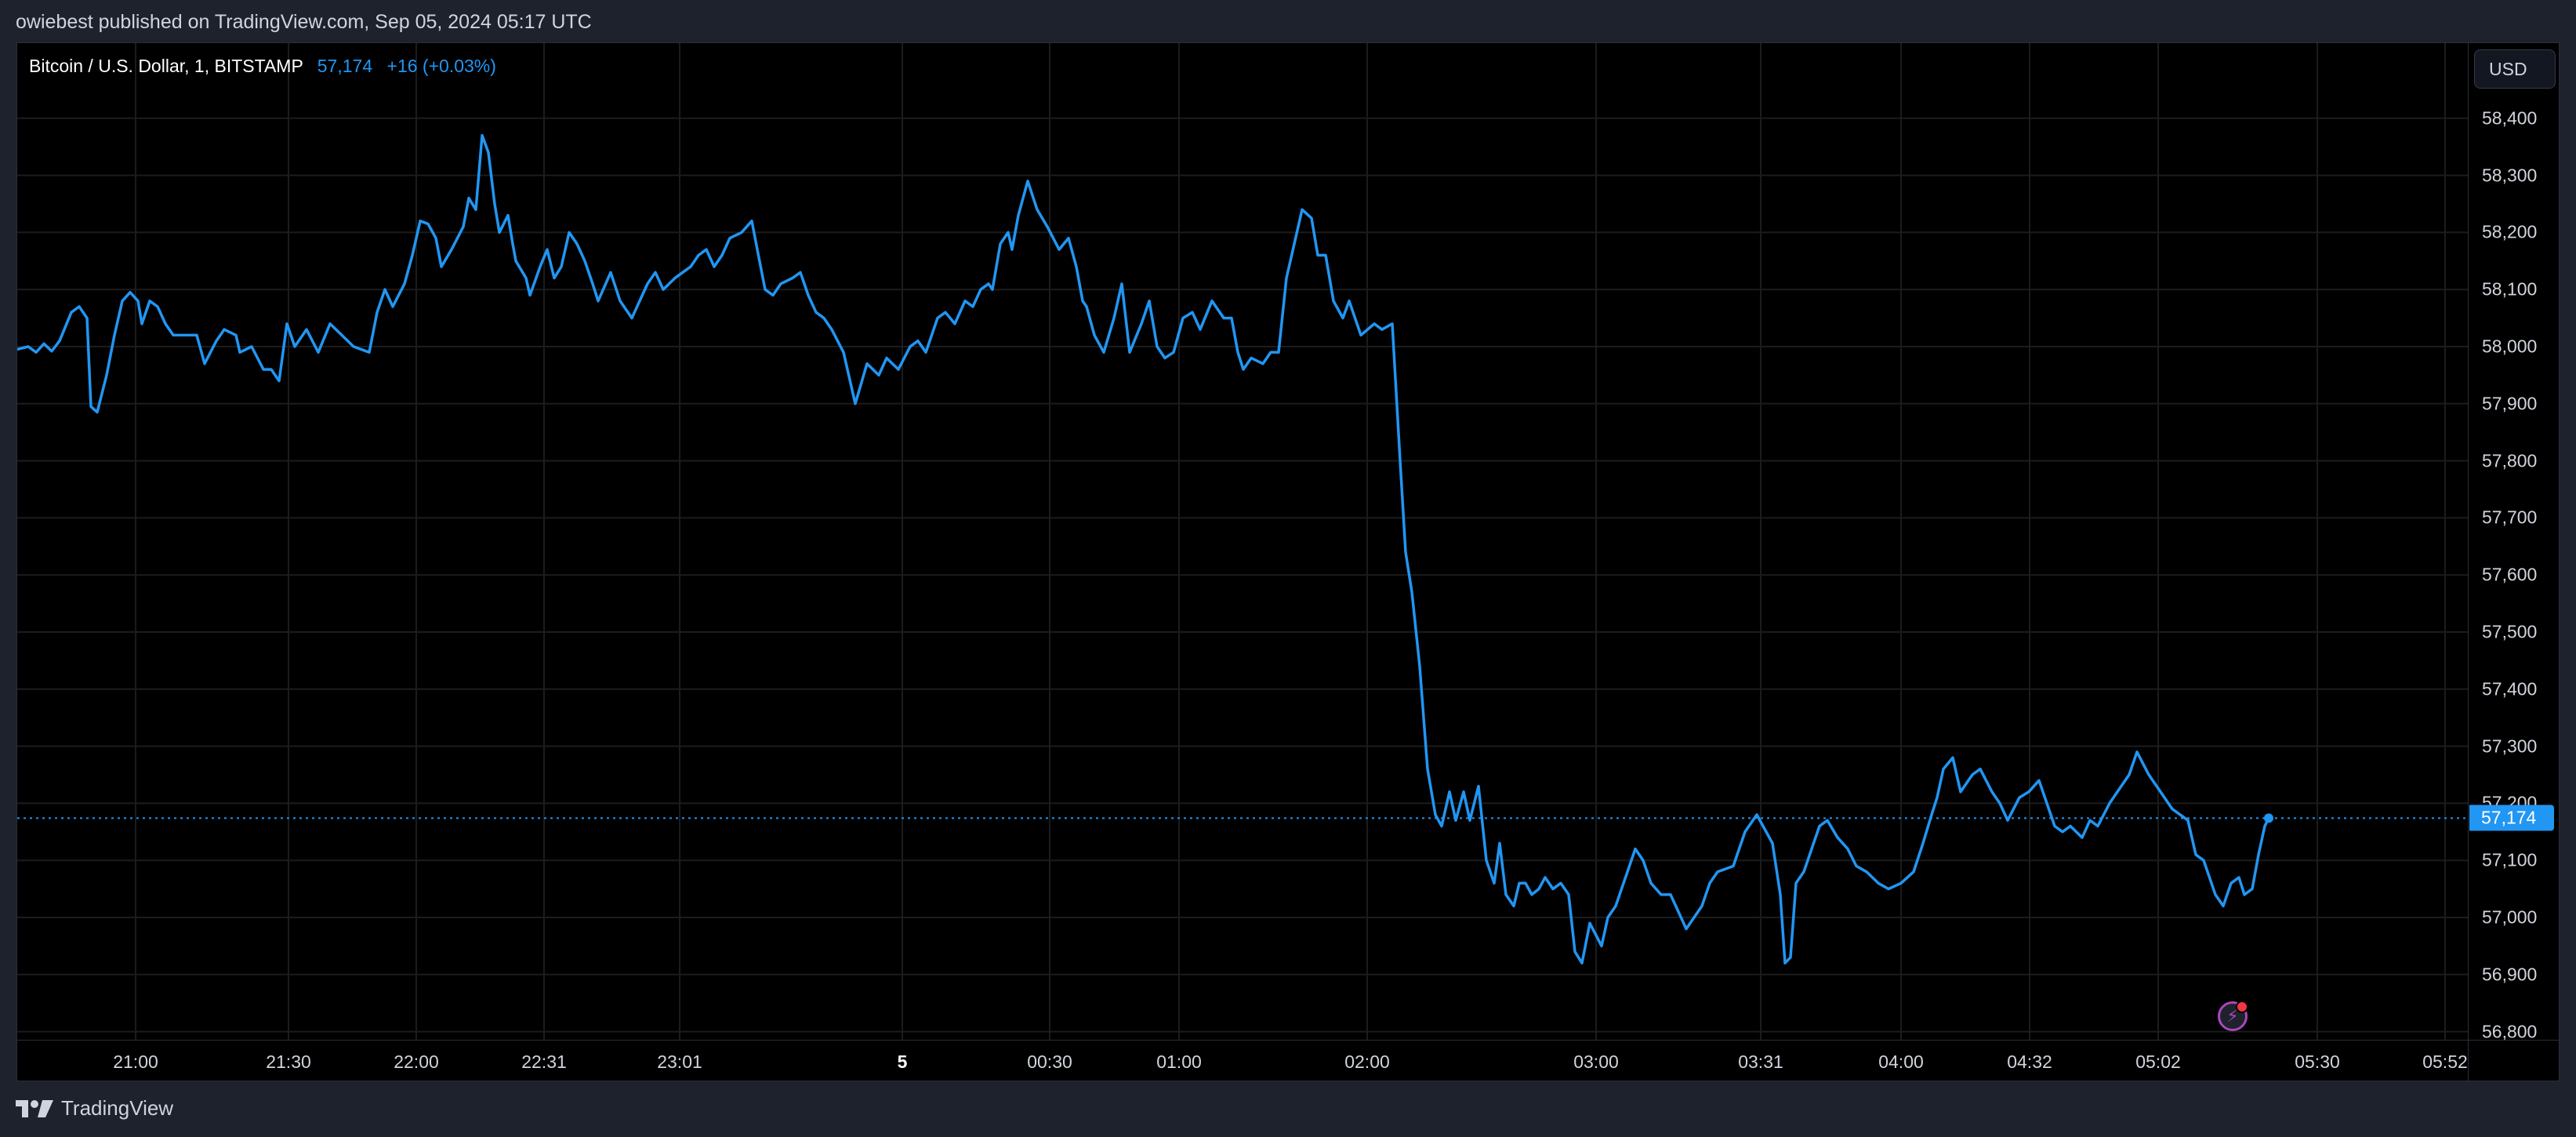 The image size is (2576, 1137). Describe the element at coordinates (2510, 403) in the screenshot. I see `price-tick: 57,900` at that location.